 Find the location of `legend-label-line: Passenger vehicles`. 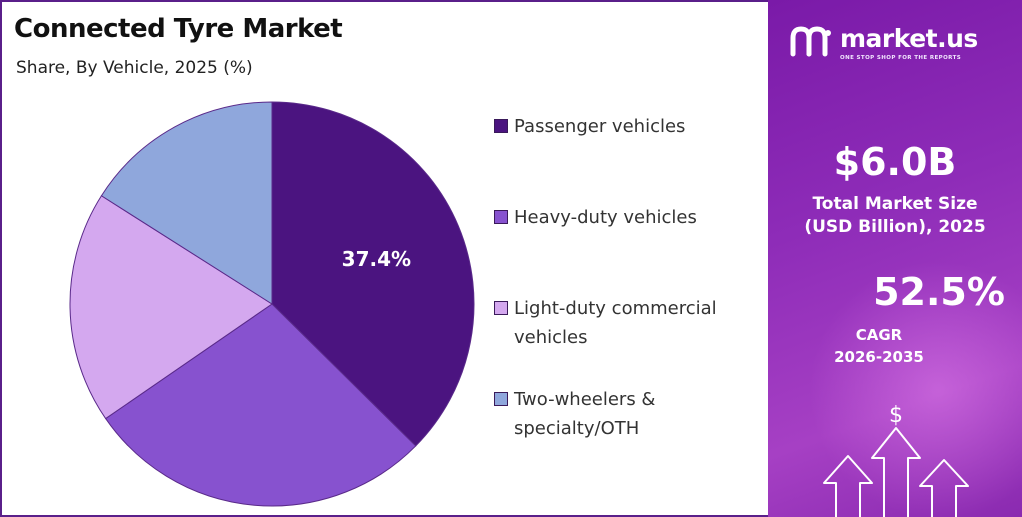

legend-label-line: Passenger vehicles is located at coordinates (600, 126).